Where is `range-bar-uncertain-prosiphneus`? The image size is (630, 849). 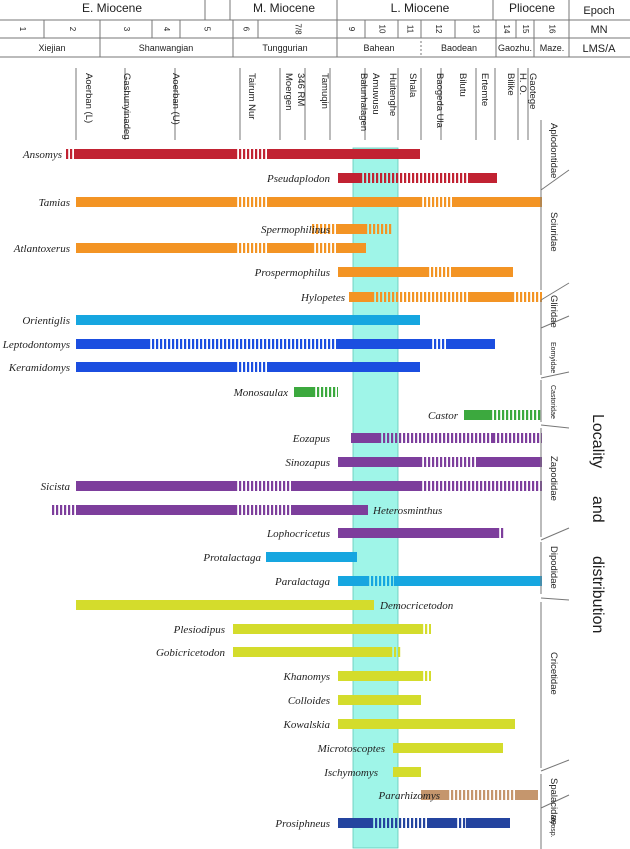 range-bar-uncertain-prosiphneus is located at coordinates (398, 823).